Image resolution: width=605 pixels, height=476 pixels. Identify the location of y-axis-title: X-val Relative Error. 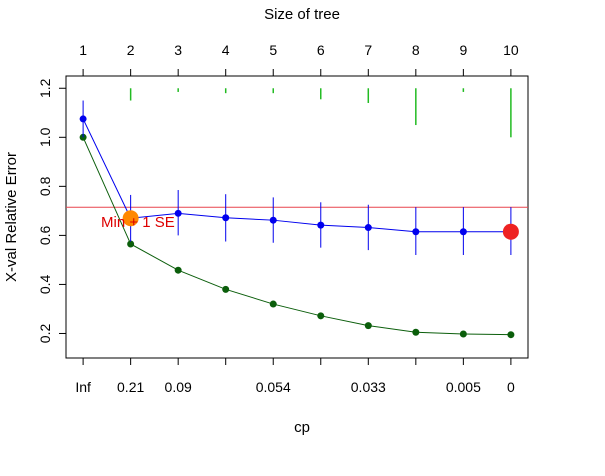
(11, 217).